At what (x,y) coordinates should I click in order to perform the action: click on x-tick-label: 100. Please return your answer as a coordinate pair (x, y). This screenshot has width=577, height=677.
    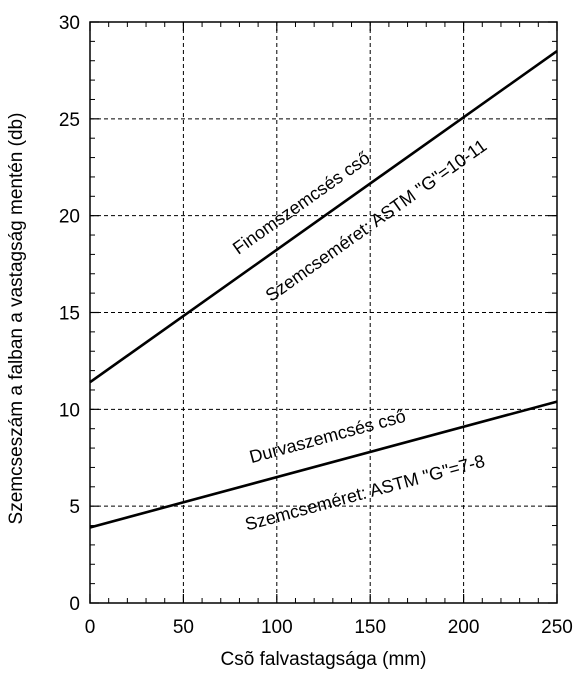
    Looking at the image, I should click on (277, 627).